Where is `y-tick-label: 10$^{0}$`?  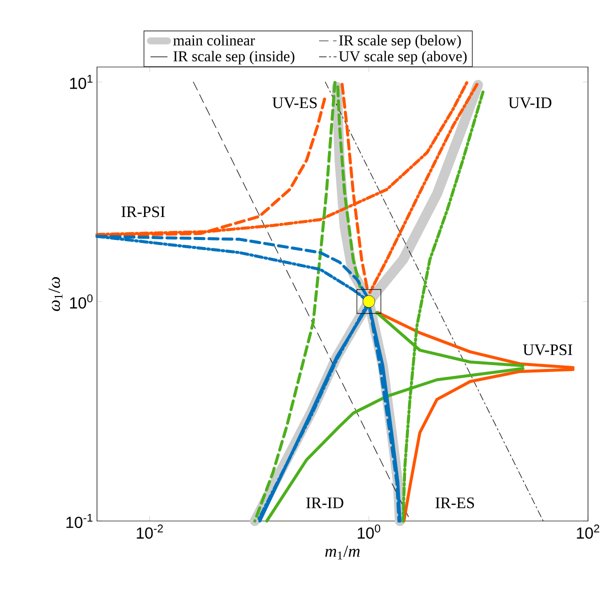
y-tick-label: 10$^{0}$ is located at coordinates (81, 301).